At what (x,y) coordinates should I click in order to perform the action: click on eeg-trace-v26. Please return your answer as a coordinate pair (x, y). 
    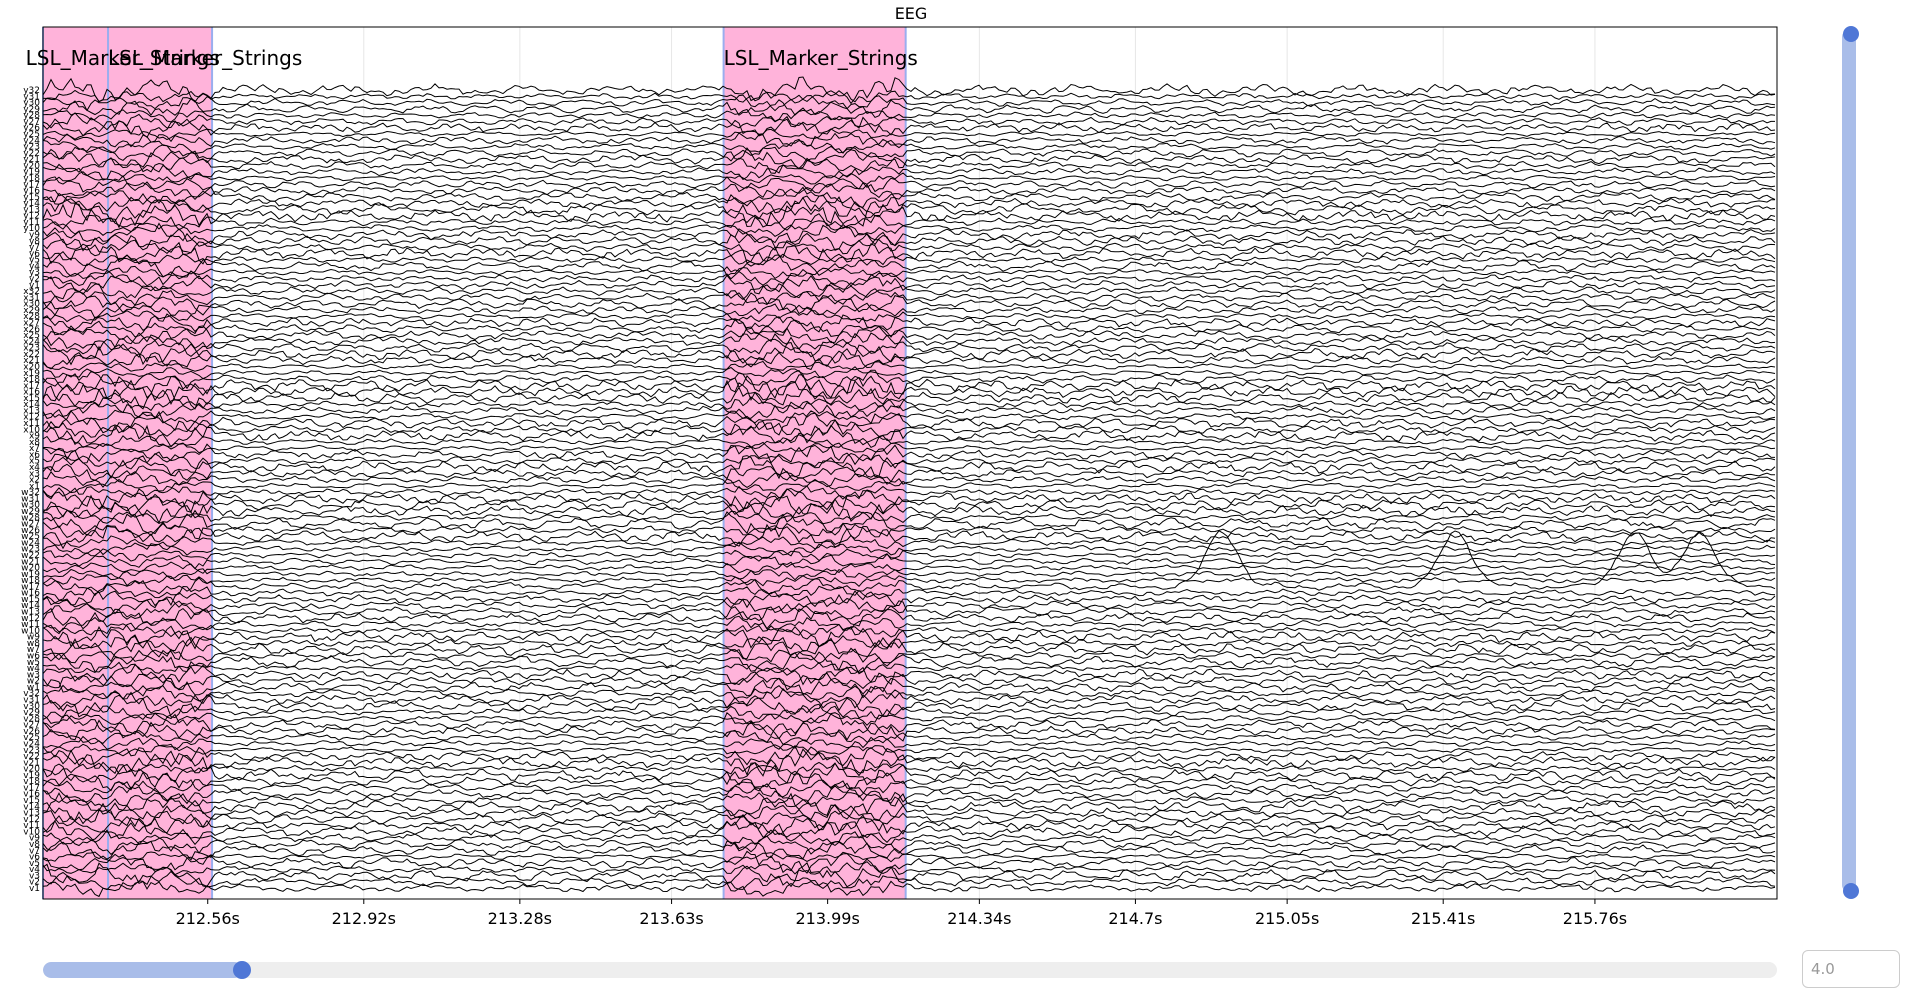
    Looking at the image, I should click on (909, 730).